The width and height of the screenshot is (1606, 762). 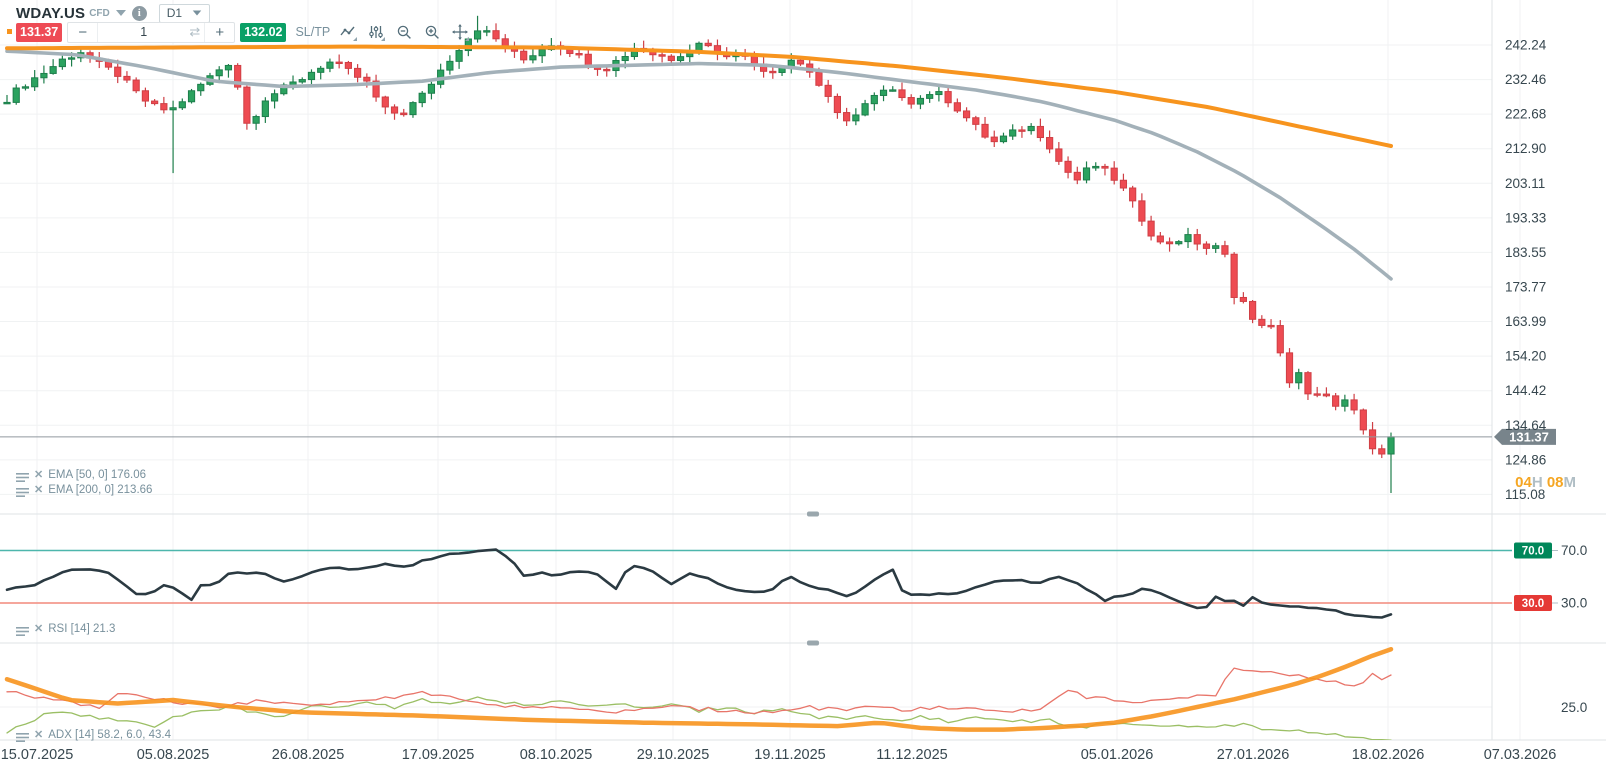 What do you see at coordinates (263, 32) in the screenshot?
I see `buy-button: 132.02` at bounding box center [263, 32].